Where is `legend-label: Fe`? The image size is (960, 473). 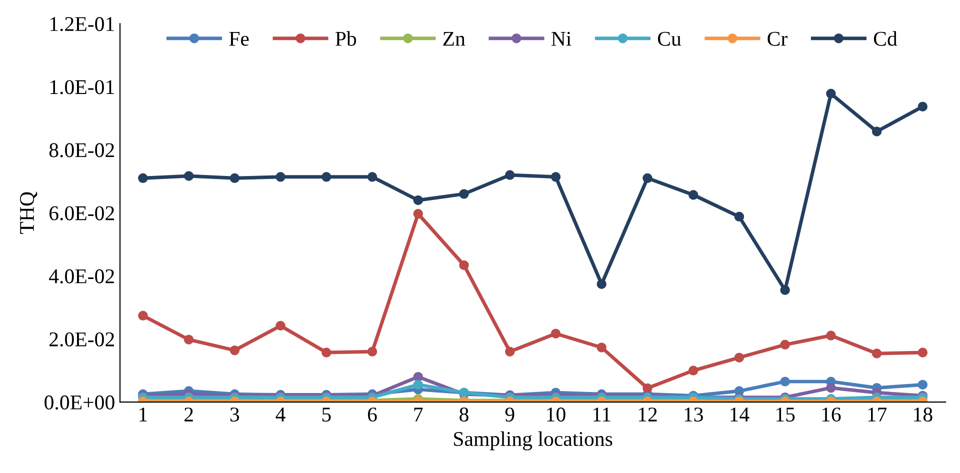
legend-label: Fe is located at coordinates (239, 39).